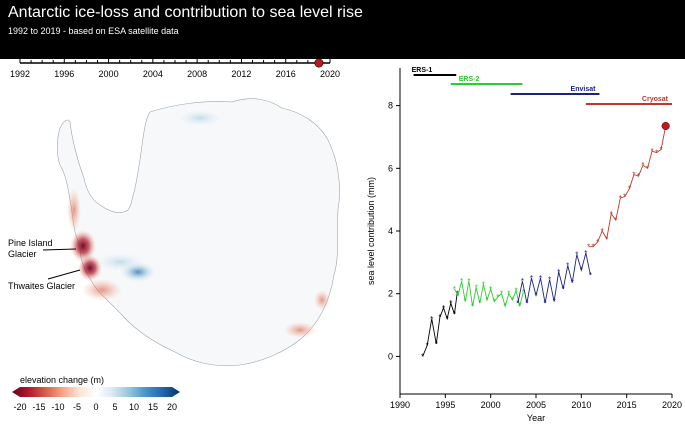 The height and width of the screenshot is (428, 685). What do you see at coordinates (62, 380) in the screenshot?
I see `colorbar-label: elevation change (m)` at bounding box center [62, 380].